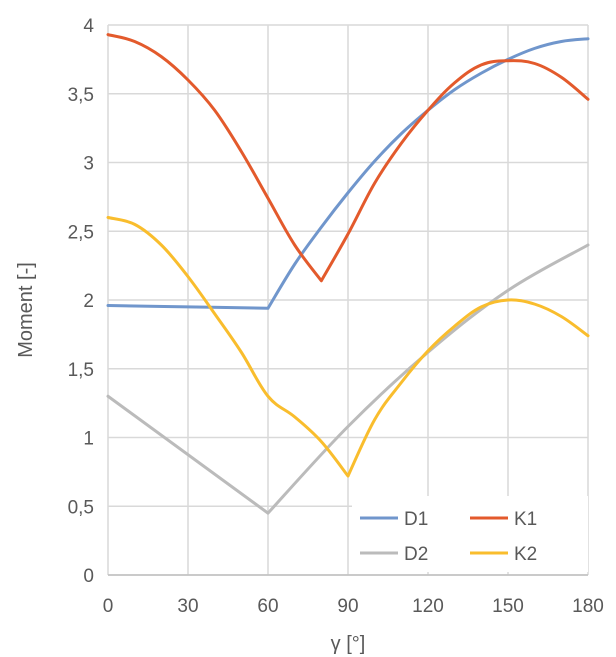 Image resolution: width=616 pixels, height=657 pixels. Describe the element at coordinates (88, 164) in the screenshot. I see `y-tick-label: 3` at that location.